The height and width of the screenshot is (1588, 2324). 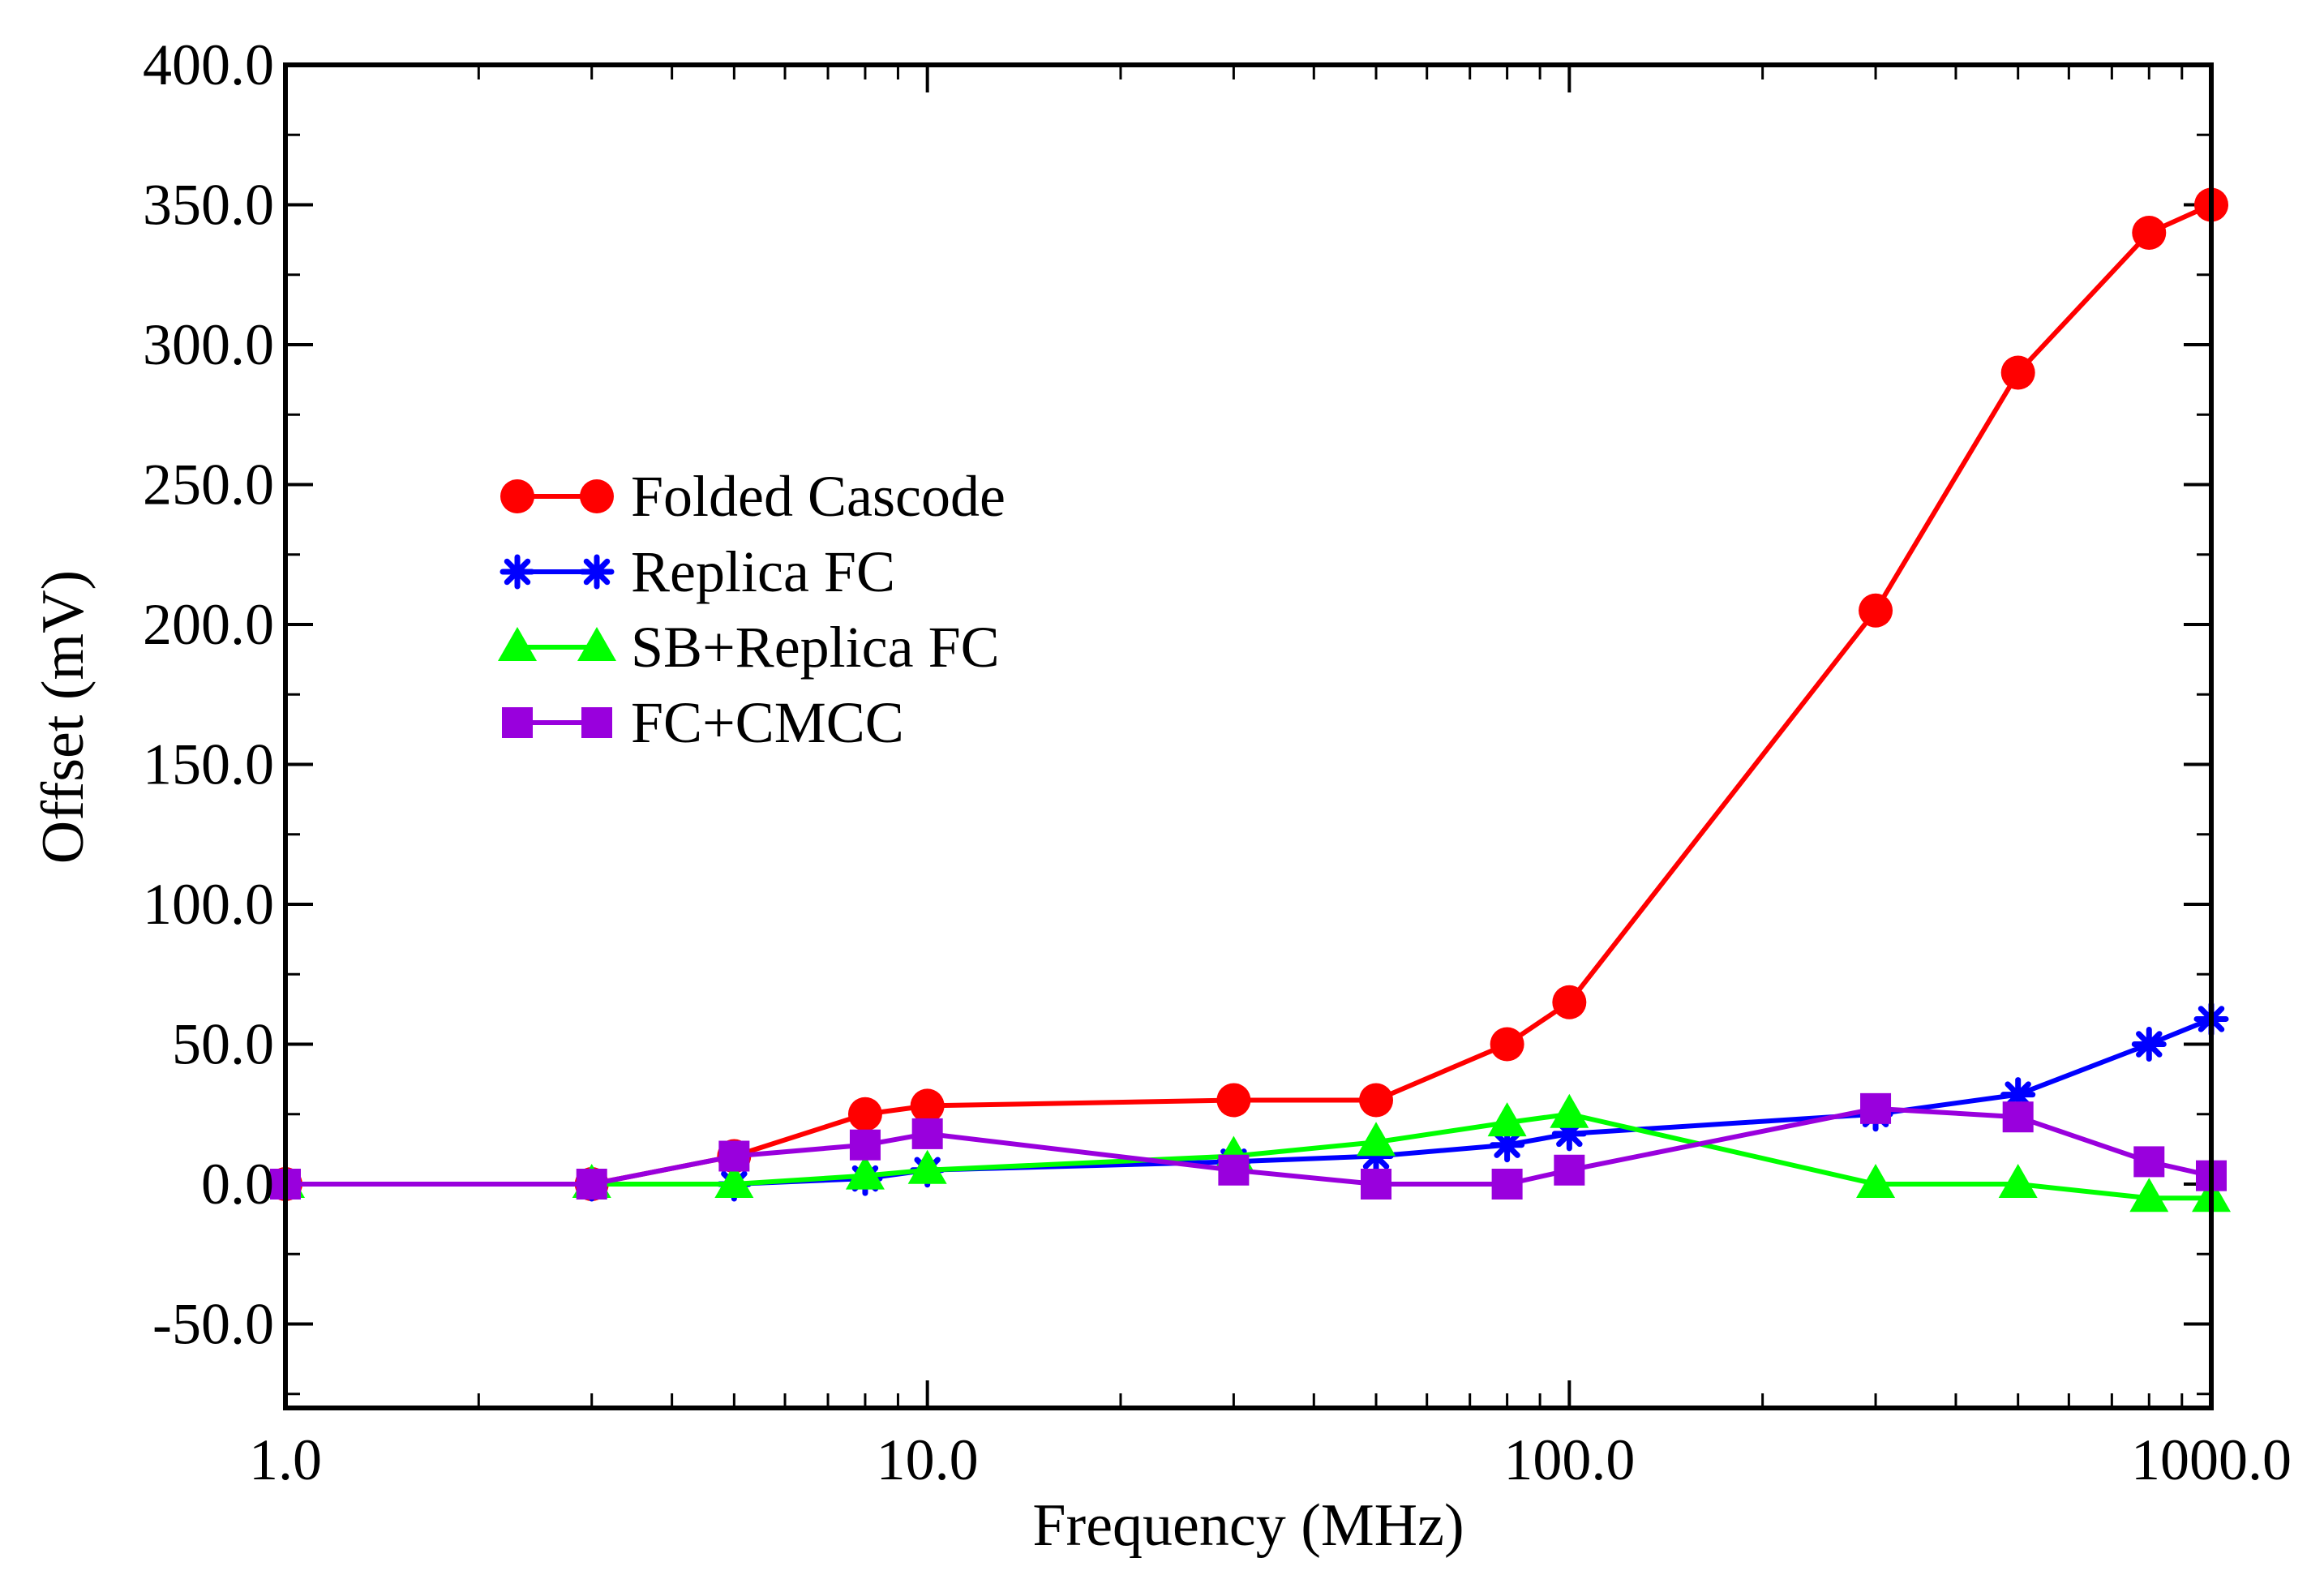 I want to click on y-tick-label: 300.0, so click(x=208, y=344).